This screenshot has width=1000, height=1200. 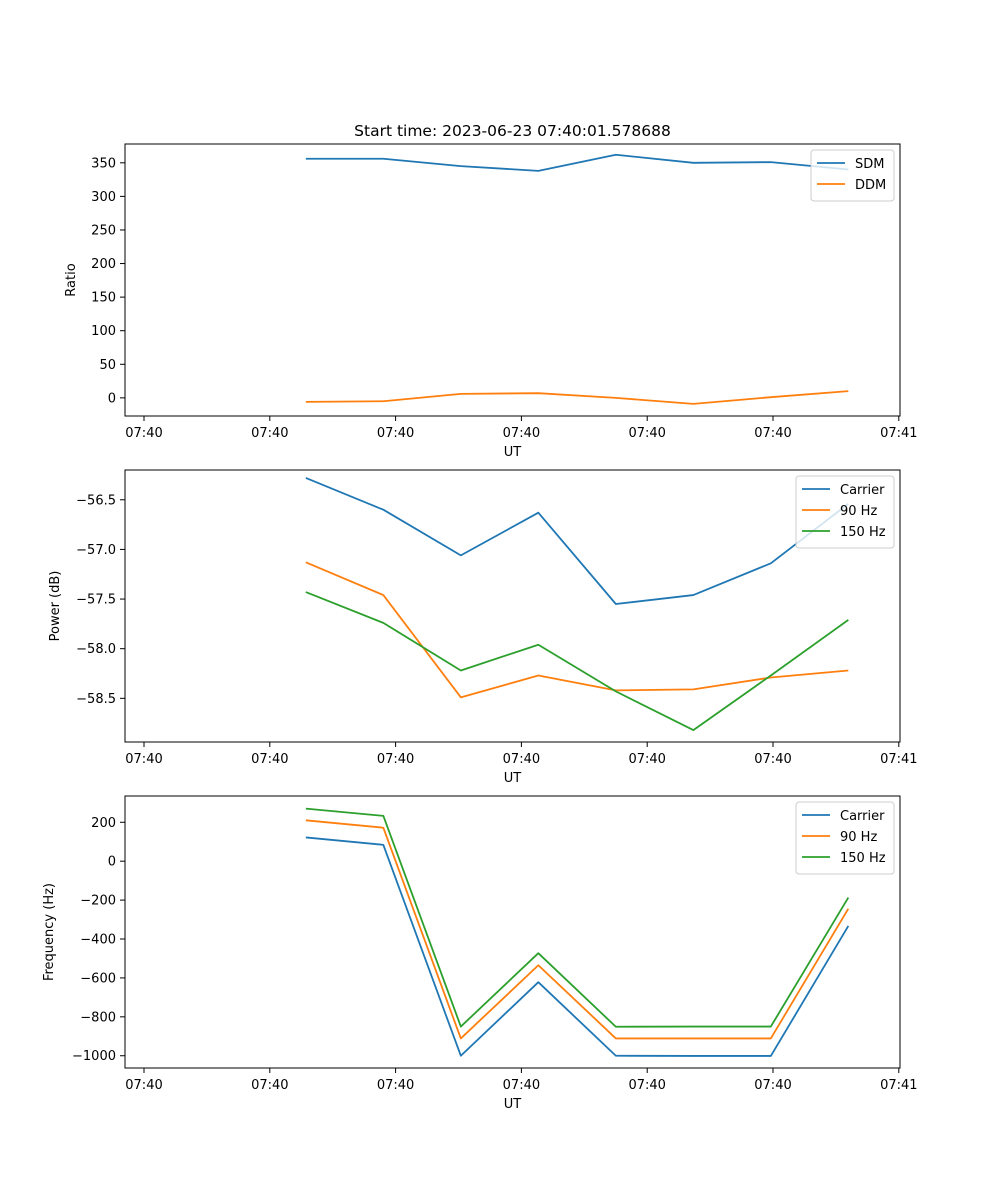 I want to click on y-tick-label: 150, so click(x=103, y=298).